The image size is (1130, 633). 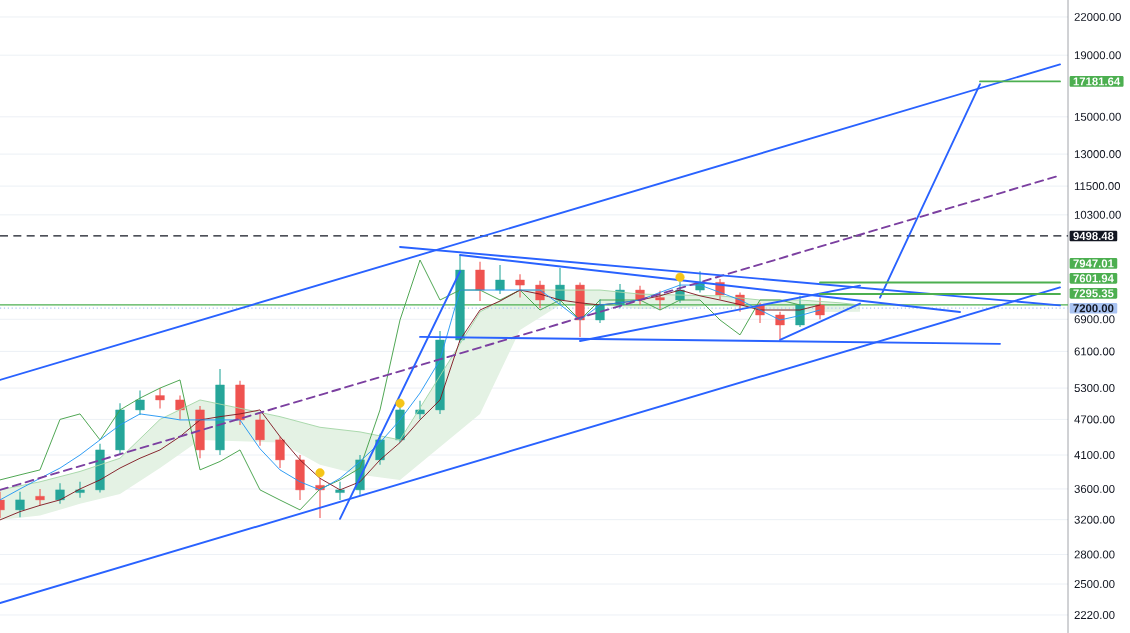 I want to click on y-tick-label: 3200.00, so click(x=1094, y=519).